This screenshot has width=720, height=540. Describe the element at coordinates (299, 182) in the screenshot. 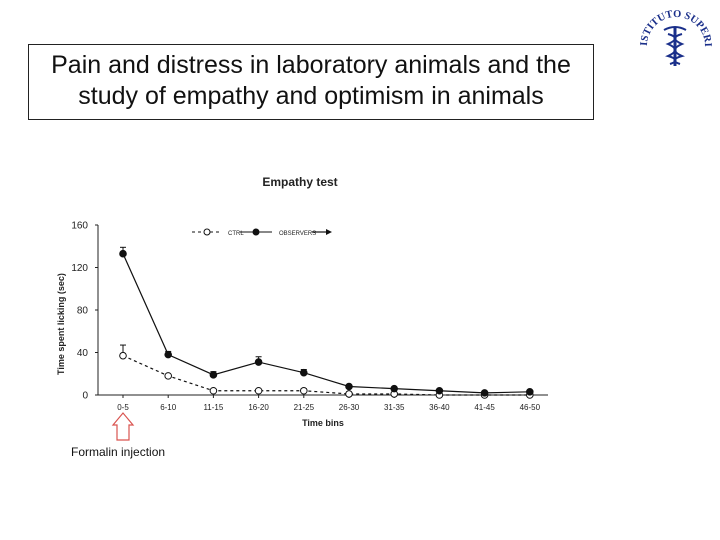

I see `chart-title: Empathy test` at that location.